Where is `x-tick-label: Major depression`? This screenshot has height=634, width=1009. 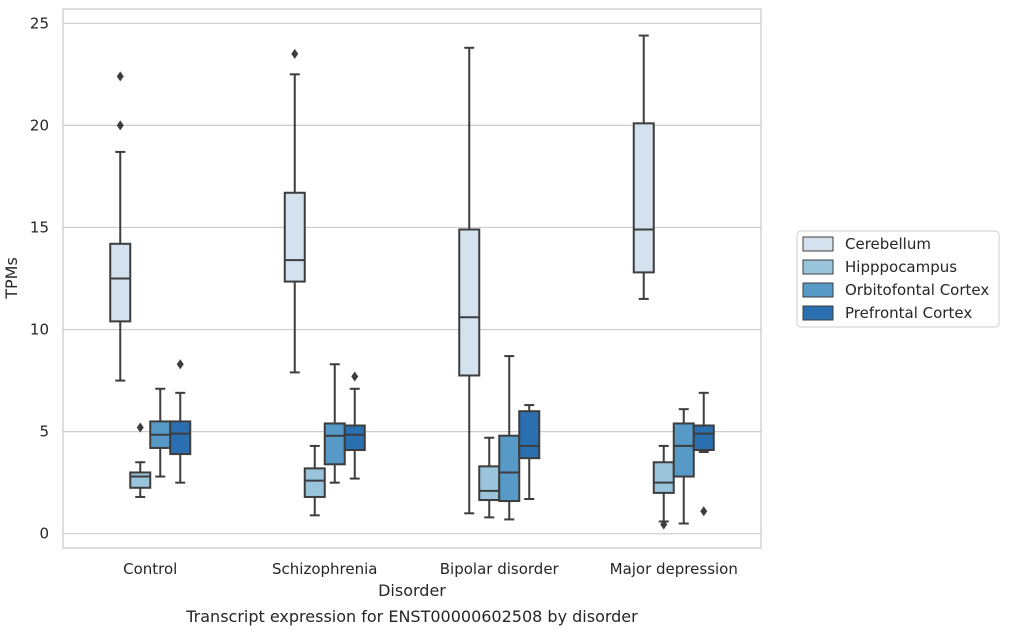
x-tick-label: Major depression is located at coordinates (674, 569).